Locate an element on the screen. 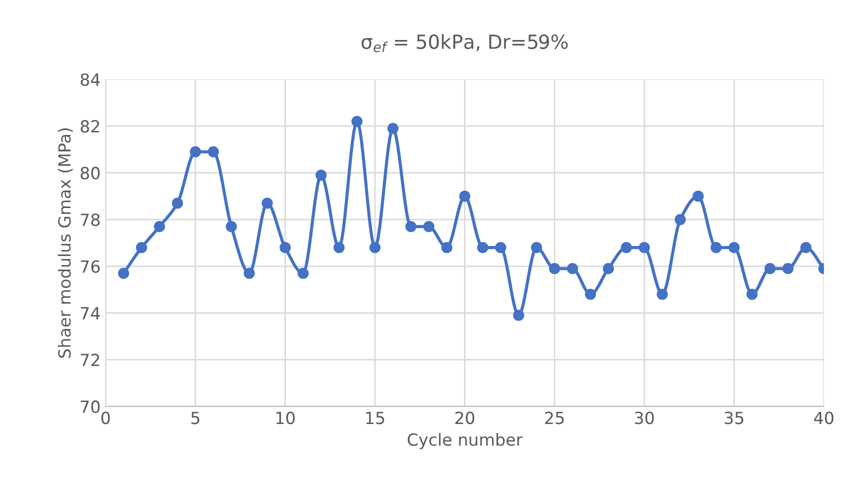 The height and width of the screenshot is (481, 845). y-tick-label: 80 is located at coordinates (90, 173).